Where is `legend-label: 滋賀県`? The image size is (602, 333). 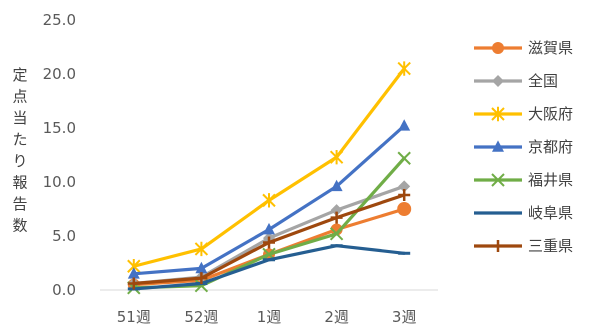
legend-label: 滋賀県 is located at coordinates (550, 48).